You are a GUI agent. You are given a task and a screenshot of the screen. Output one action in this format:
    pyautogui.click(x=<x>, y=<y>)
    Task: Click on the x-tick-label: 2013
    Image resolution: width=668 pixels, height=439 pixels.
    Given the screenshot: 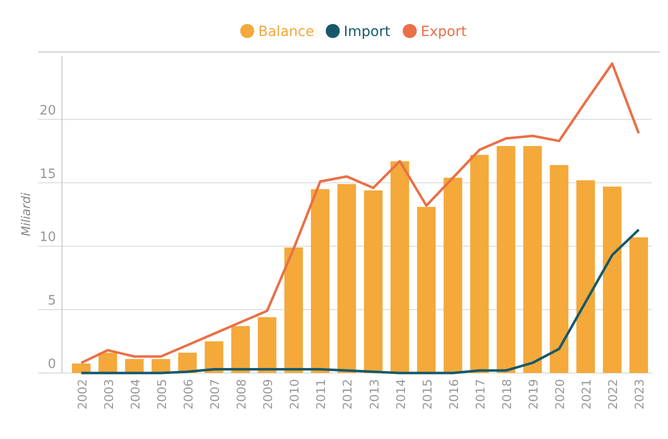 What is the action you would take?
    pyautogui.click(x=374, y=394)
    